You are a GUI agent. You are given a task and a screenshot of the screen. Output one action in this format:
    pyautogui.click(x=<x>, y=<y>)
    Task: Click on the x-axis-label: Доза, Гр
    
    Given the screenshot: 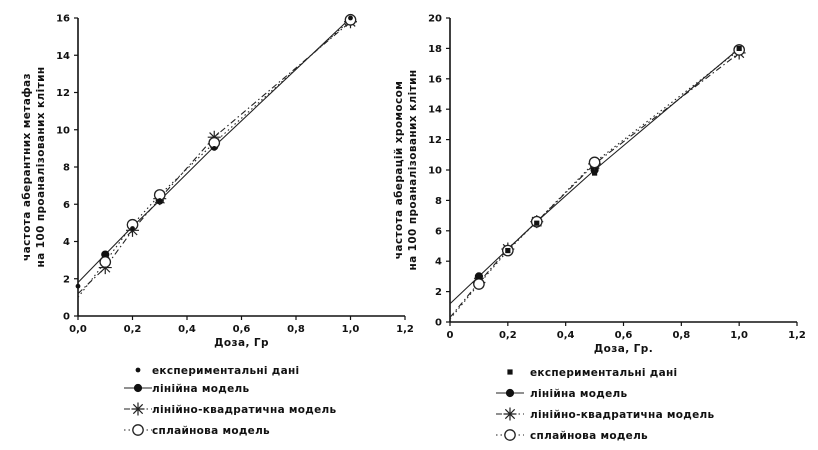 What is the action you would take?
    pyautogui.click(x=241, y=343)
    